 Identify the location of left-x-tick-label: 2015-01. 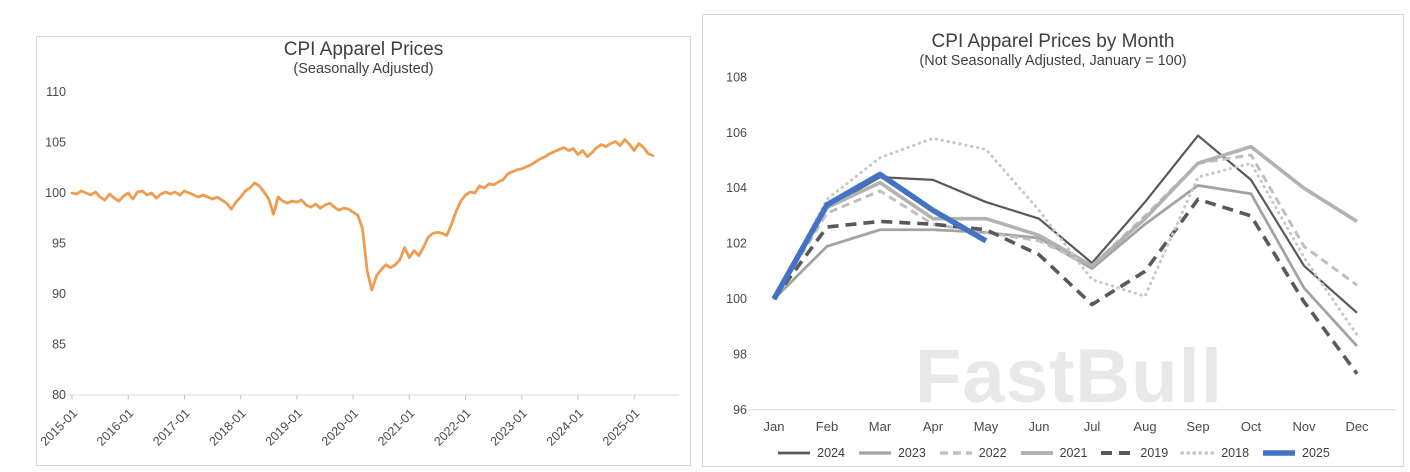
(59, 427).